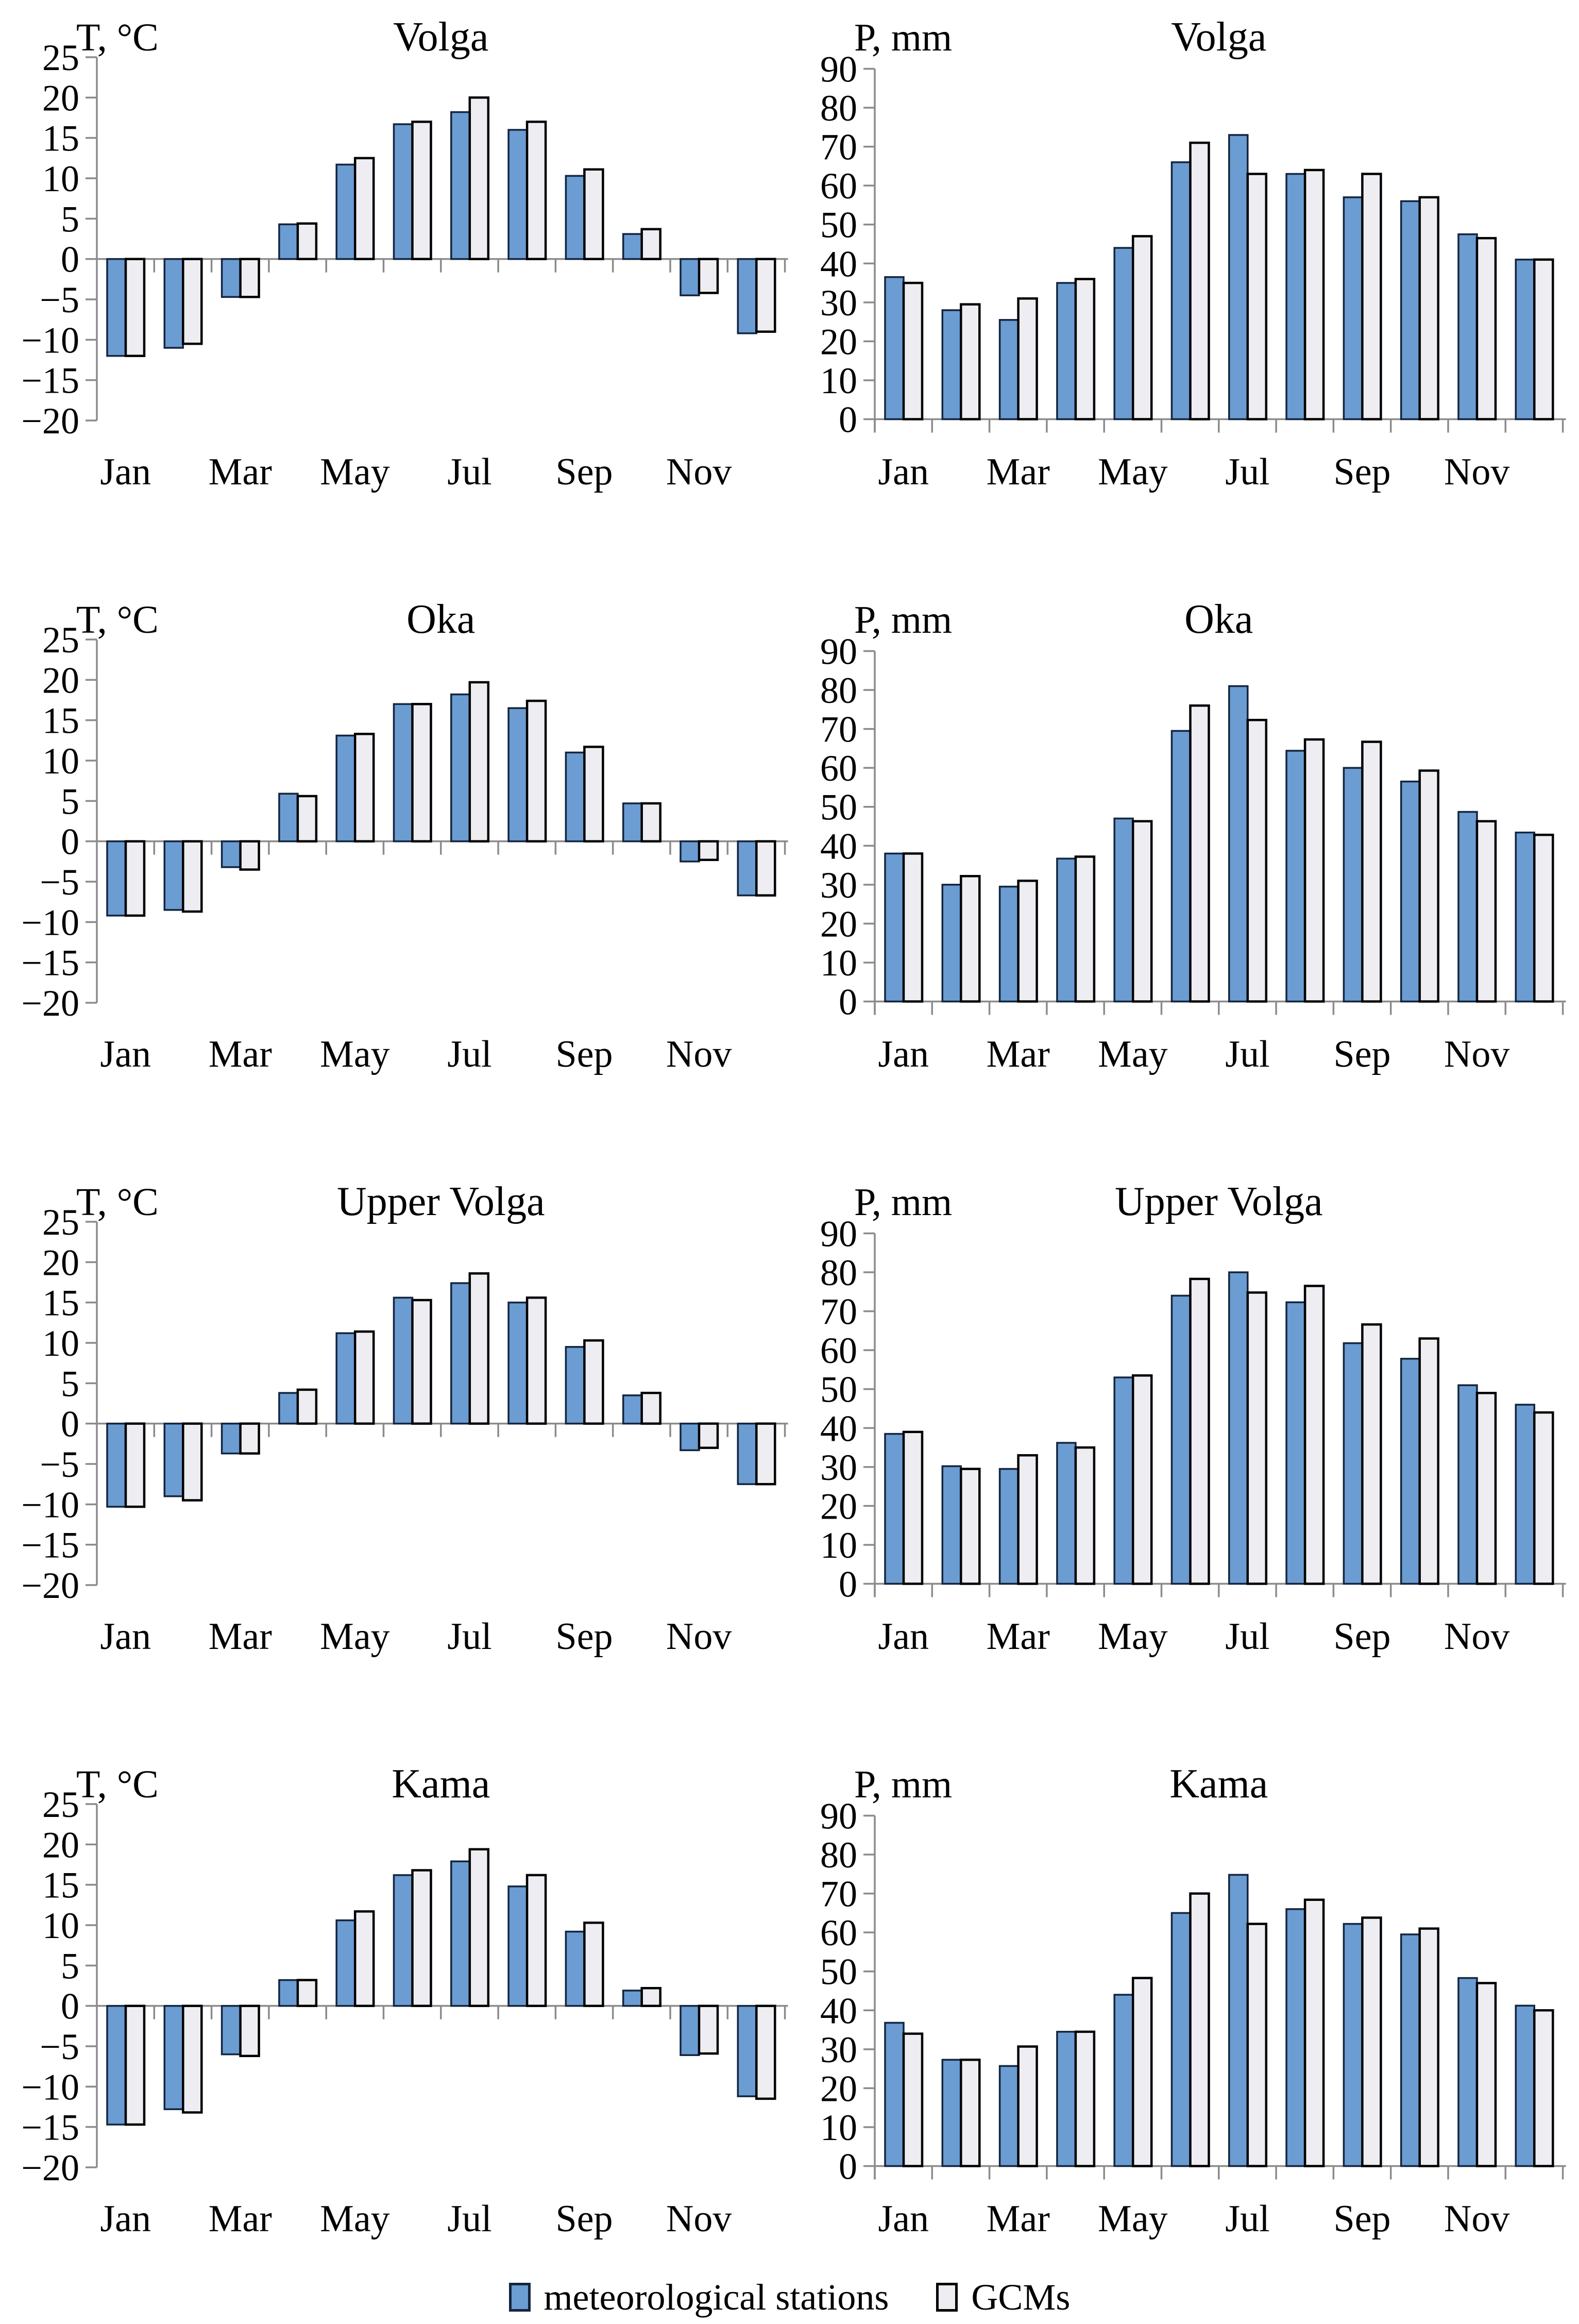 This screenshot has height=2324, width=1579. Describe the element at coordinates (1314, 1435) in the screenshot. I see `bar-gcms-aug` at that location.